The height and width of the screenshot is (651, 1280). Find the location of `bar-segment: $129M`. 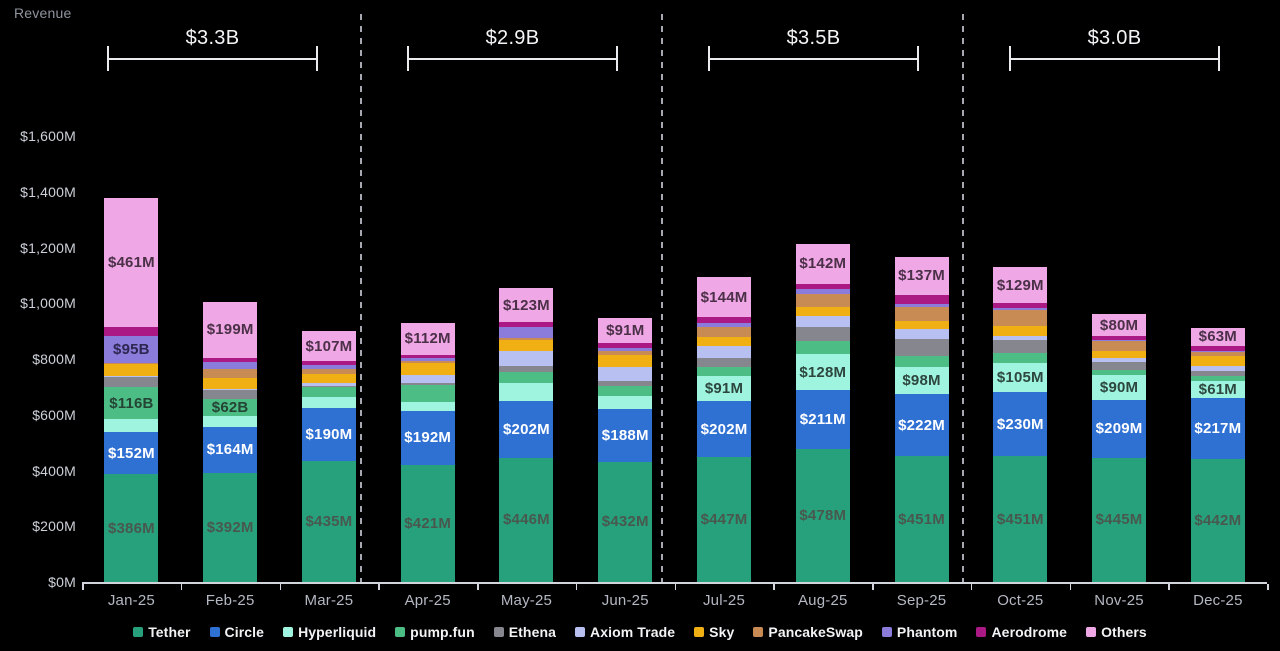

bar-segment: $129M is located at coordinates (1020, 285).